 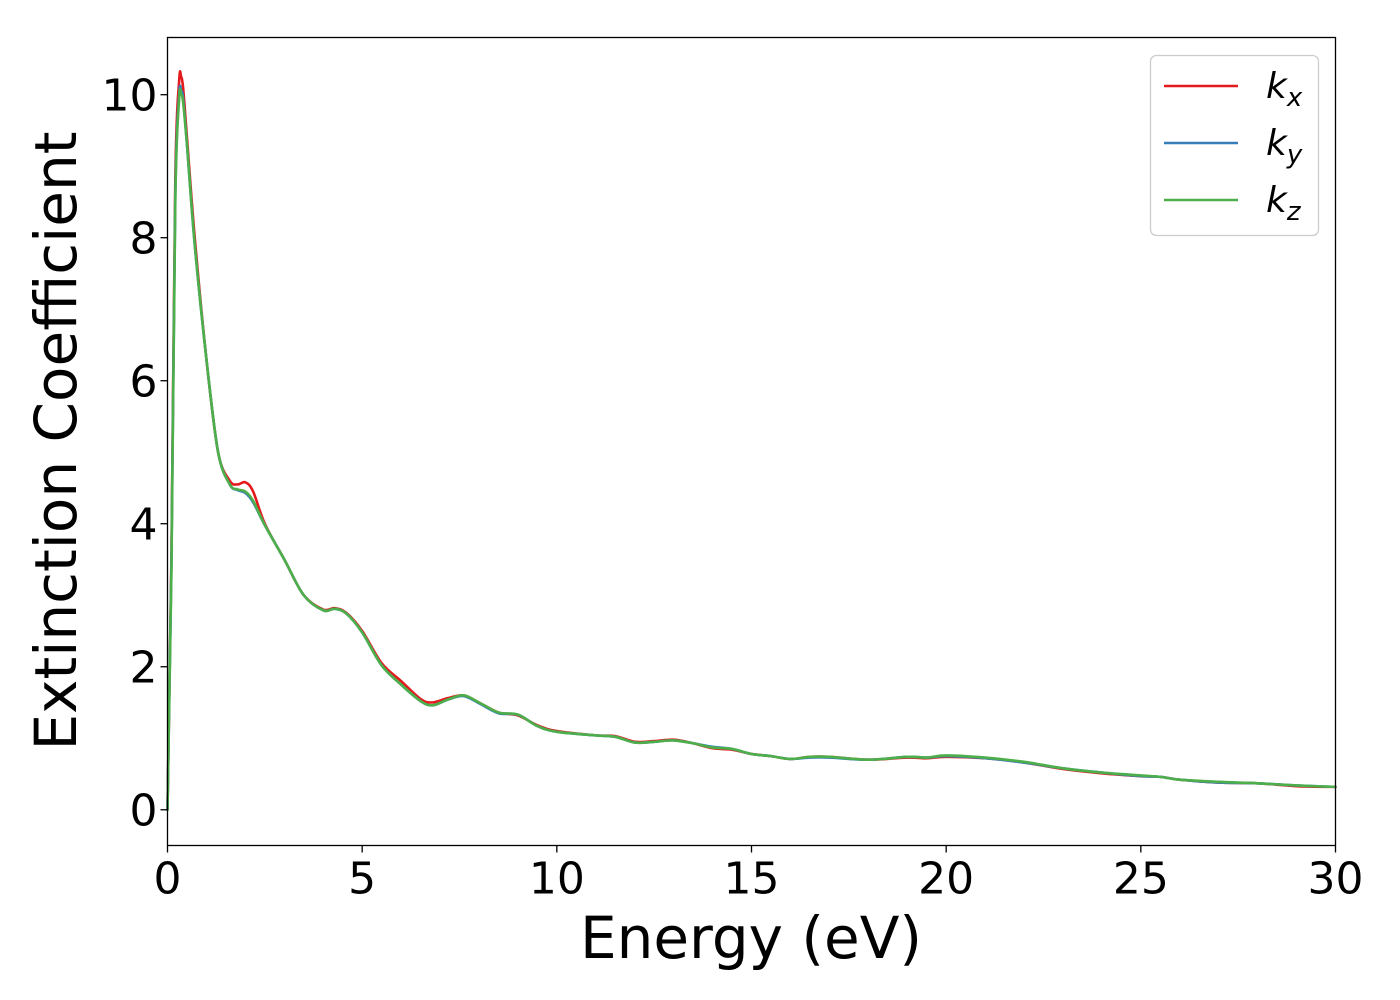 I want to click on x-tick-label: 20, so click(x=946, y=879).